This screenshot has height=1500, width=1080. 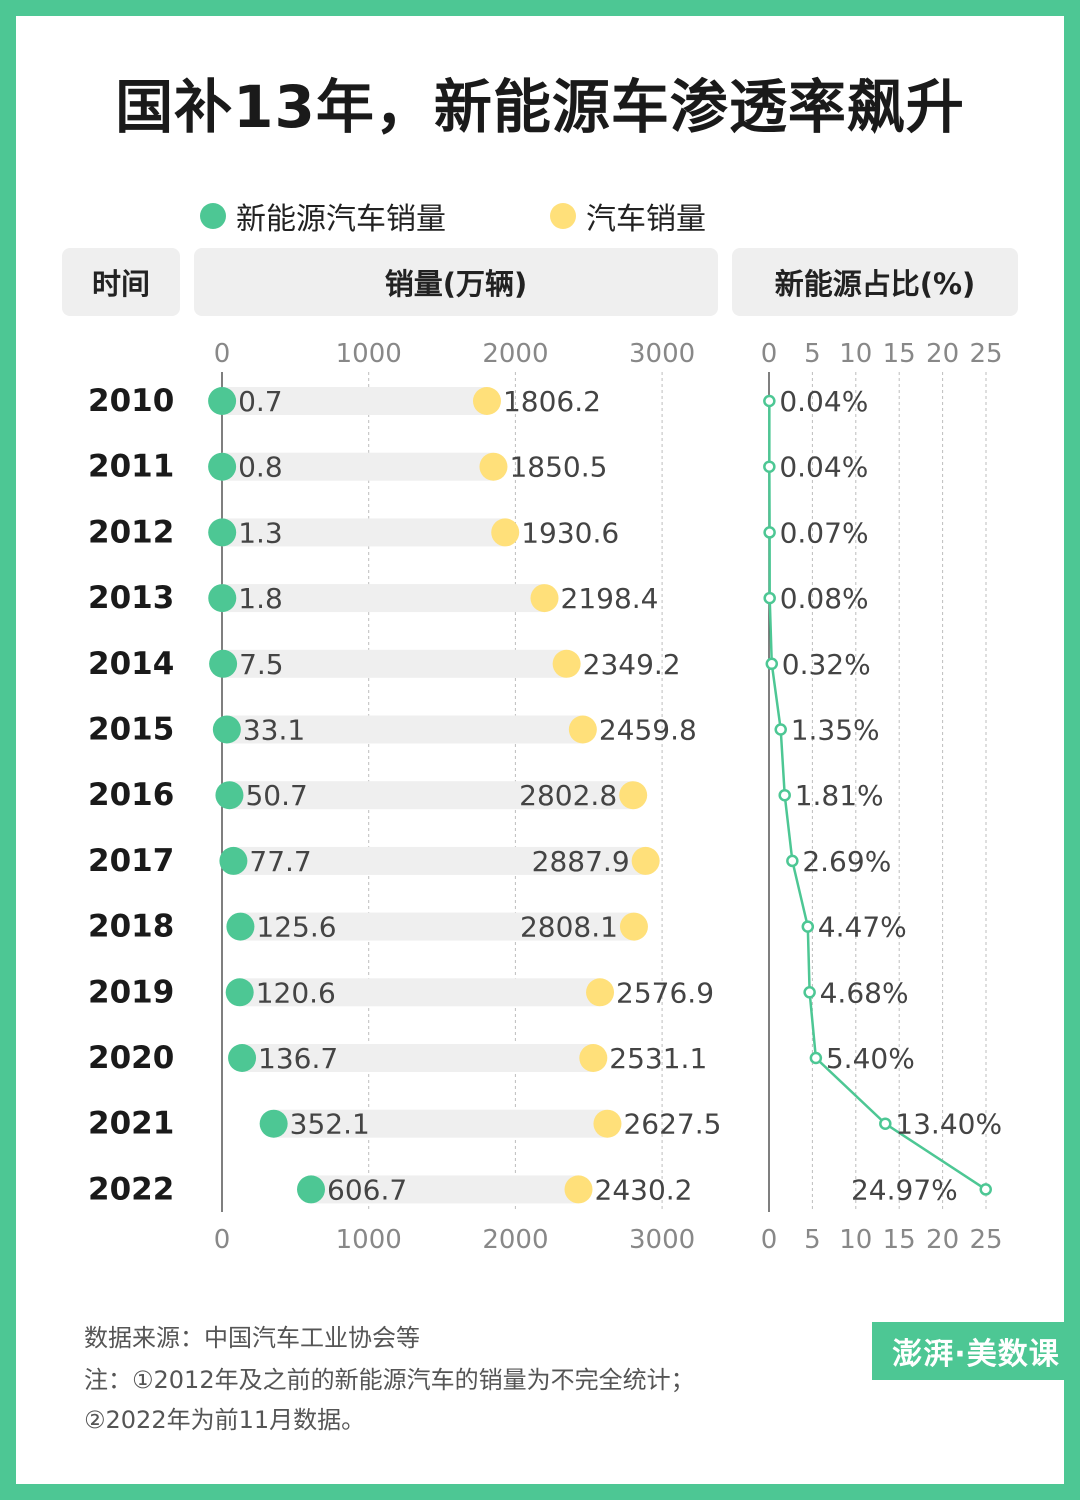 I want to click on brand-logo: 澎湃·美数课, so click(x=976, y=1351).